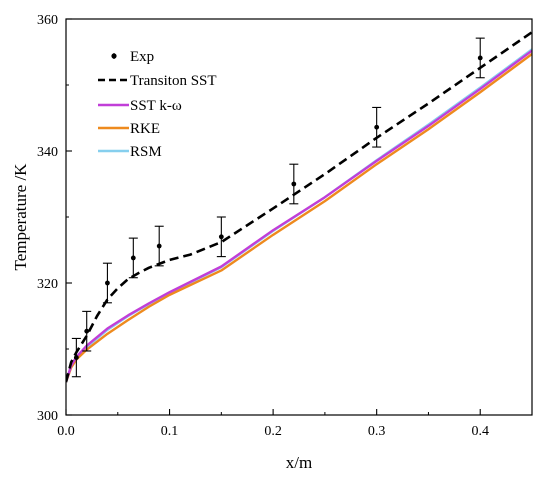 The image size is (550, 478). What do you see at coordinates (377, 431) in the screenshot?
I see `x-tick-label: 0.3` at bounding box center [377, 431].